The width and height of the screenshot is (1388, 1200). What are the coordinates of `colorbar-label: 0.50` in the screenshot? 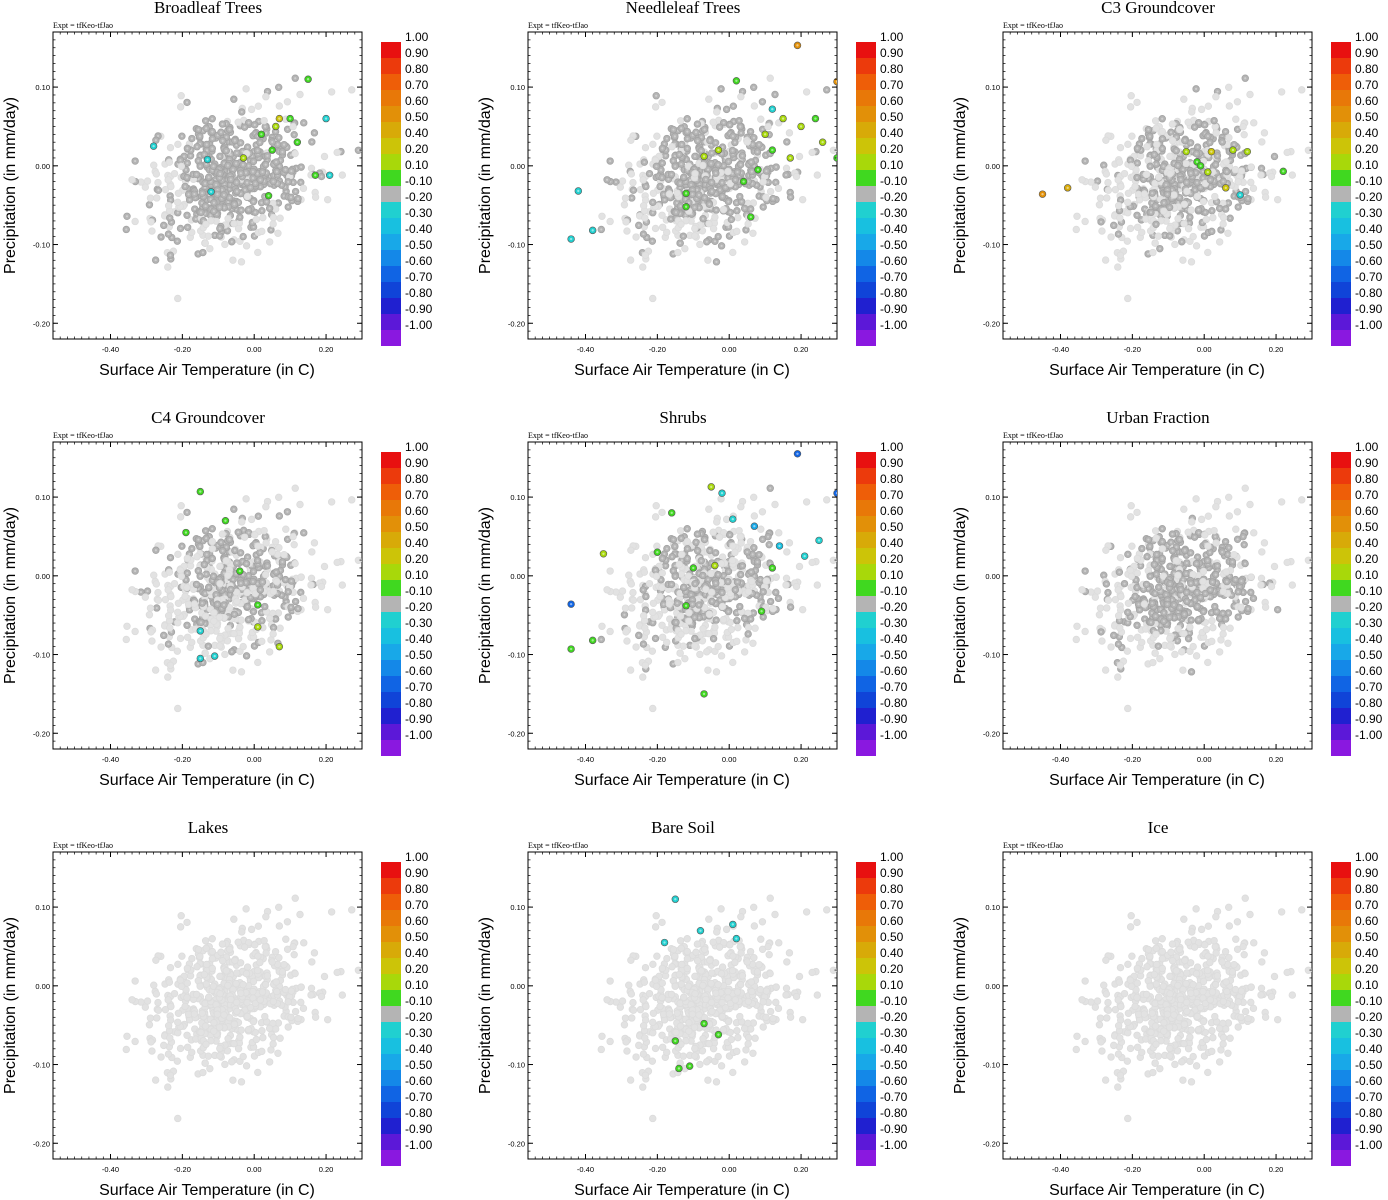 It's located at (892, 117).